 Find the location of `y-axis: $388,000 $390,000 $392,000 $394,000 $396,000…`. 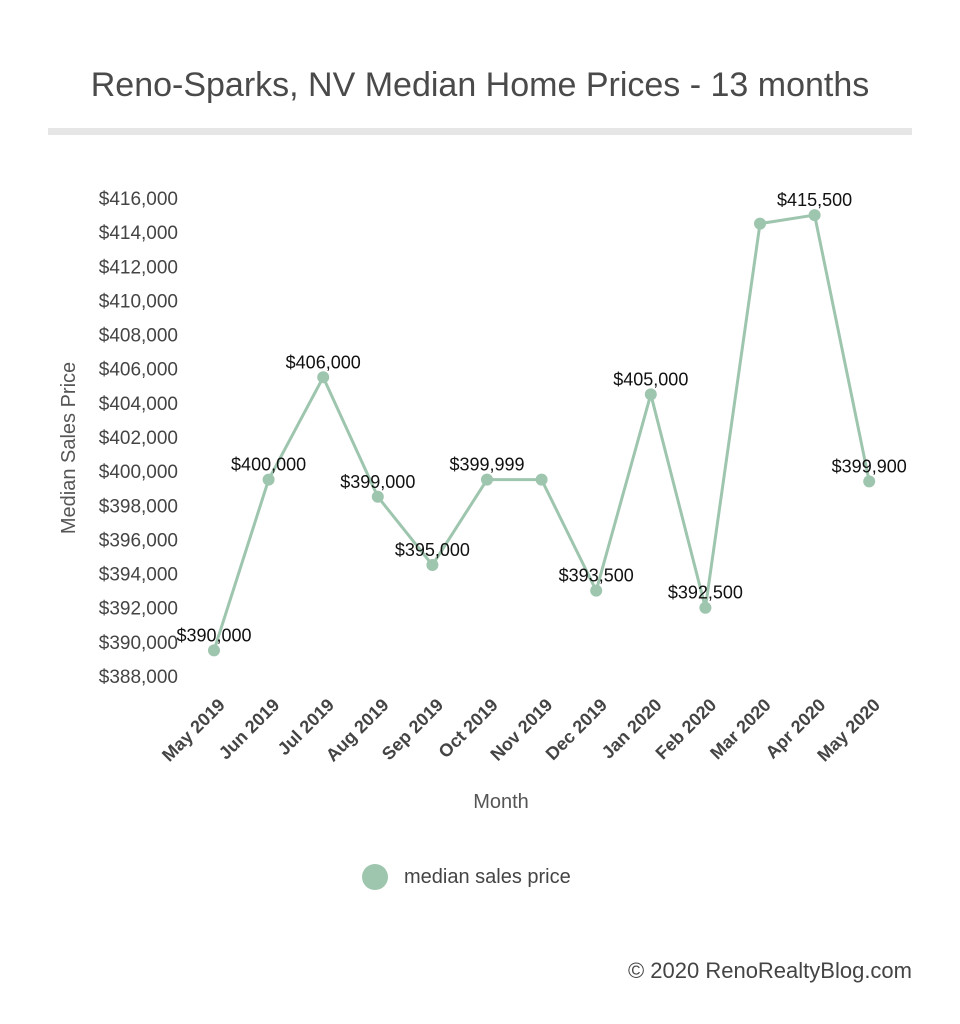

y-axis: $388,000 $390,000 $392,000 $394,000 $396,000… is located at coordinates (138, 438).